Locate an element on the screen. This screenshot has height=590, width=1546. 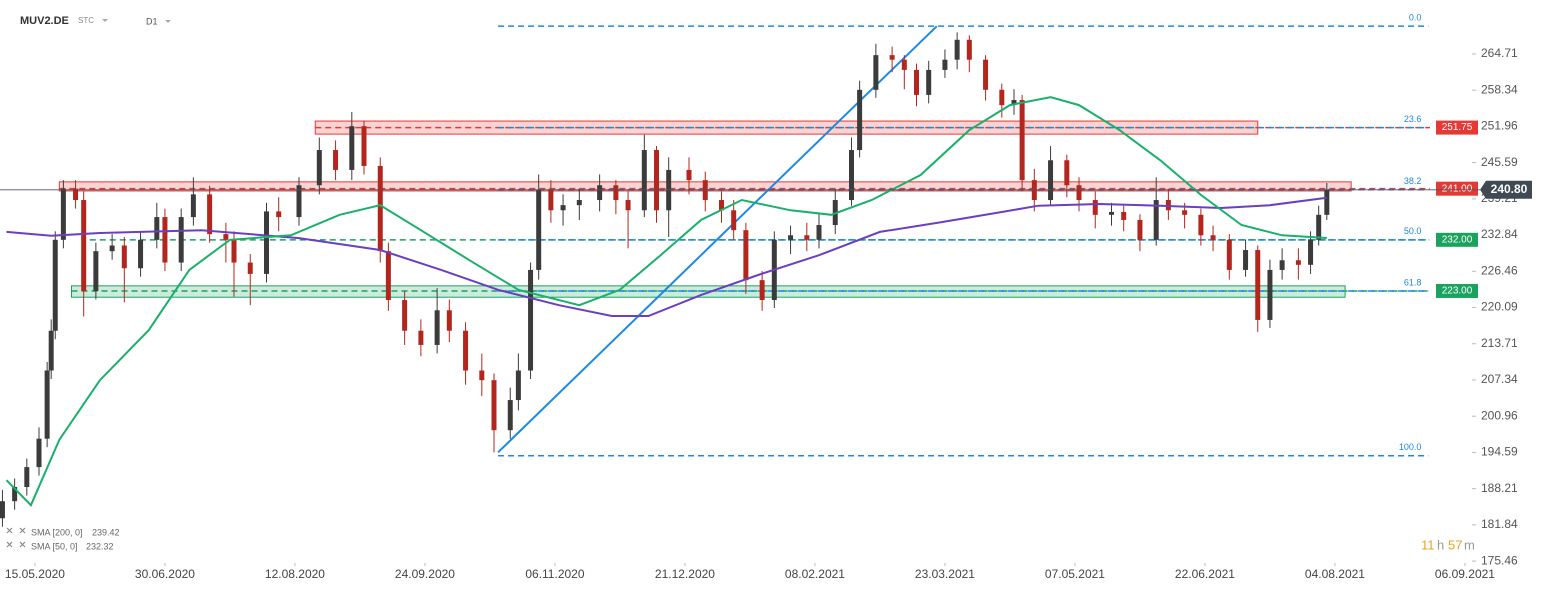
x-tick-label: 06.09.2021 is located at coordinates (1465, 574).